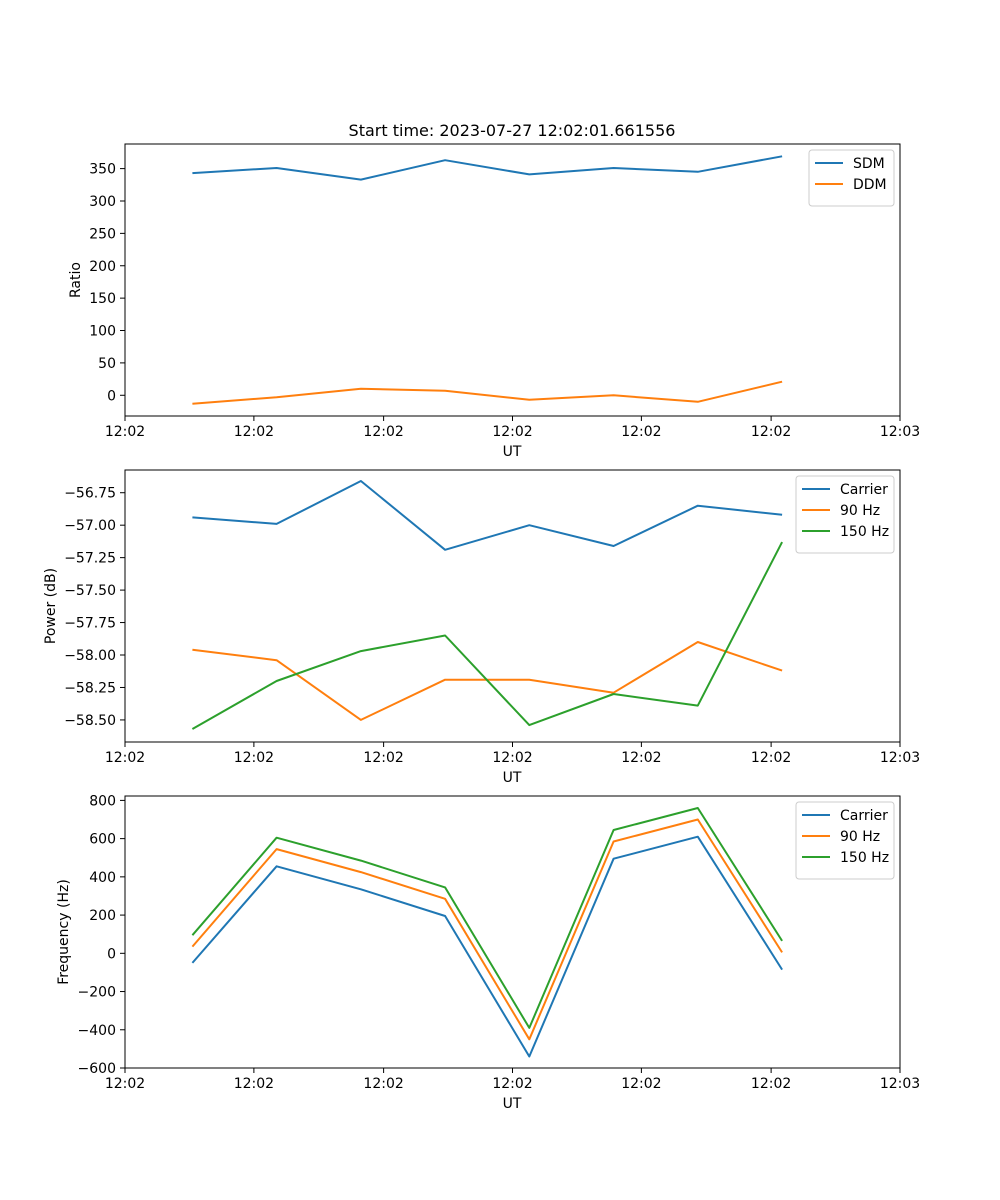 The image size is (1000, 1200). What do you see at coordinates (487, 392) in the screenshot?
I see `series-line-ddm` at bounding box center [487, 392].